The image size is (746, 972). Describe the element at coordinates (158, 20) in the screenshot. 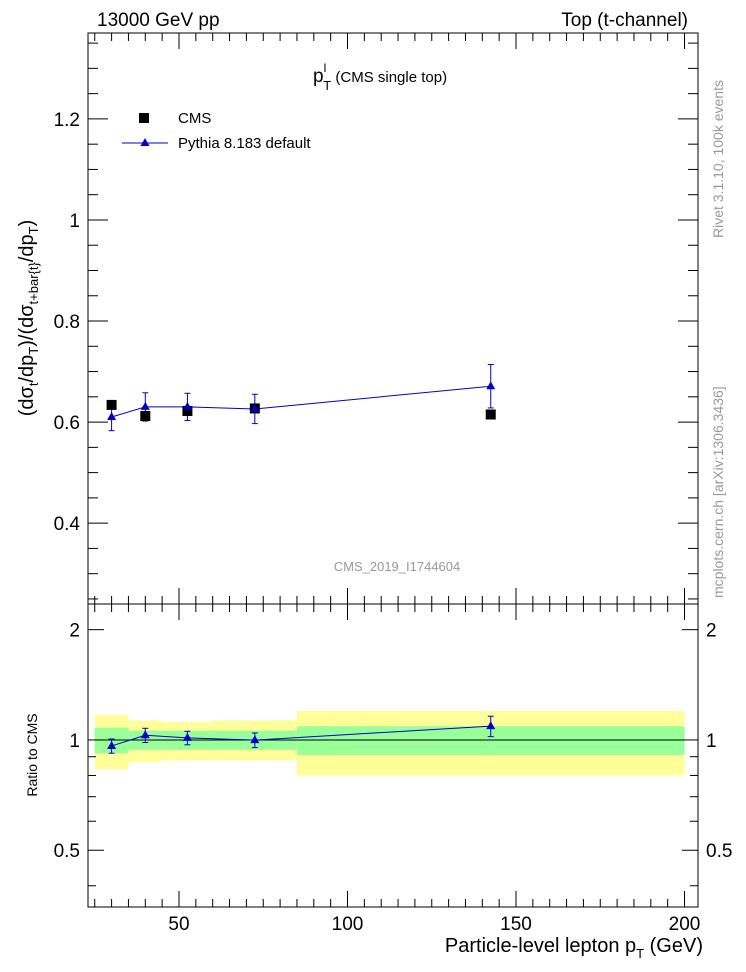

I see `header-left-label: 13000 GeV pp` at that location.